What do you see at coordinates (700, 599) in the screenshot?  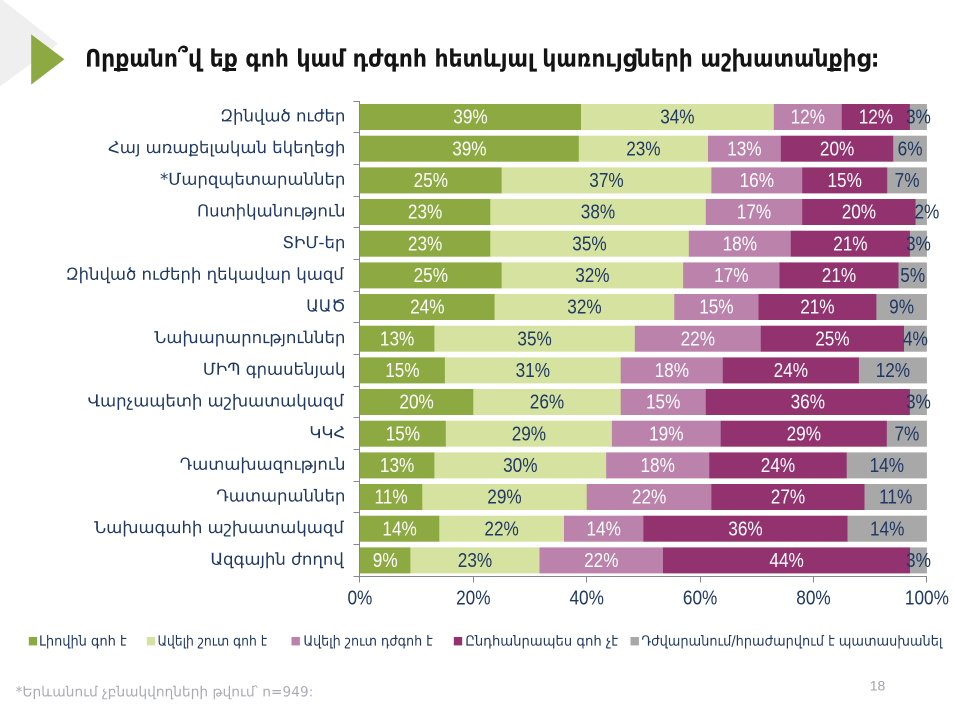 I see `svg-text: 60%` at bounding box center [700, 599].